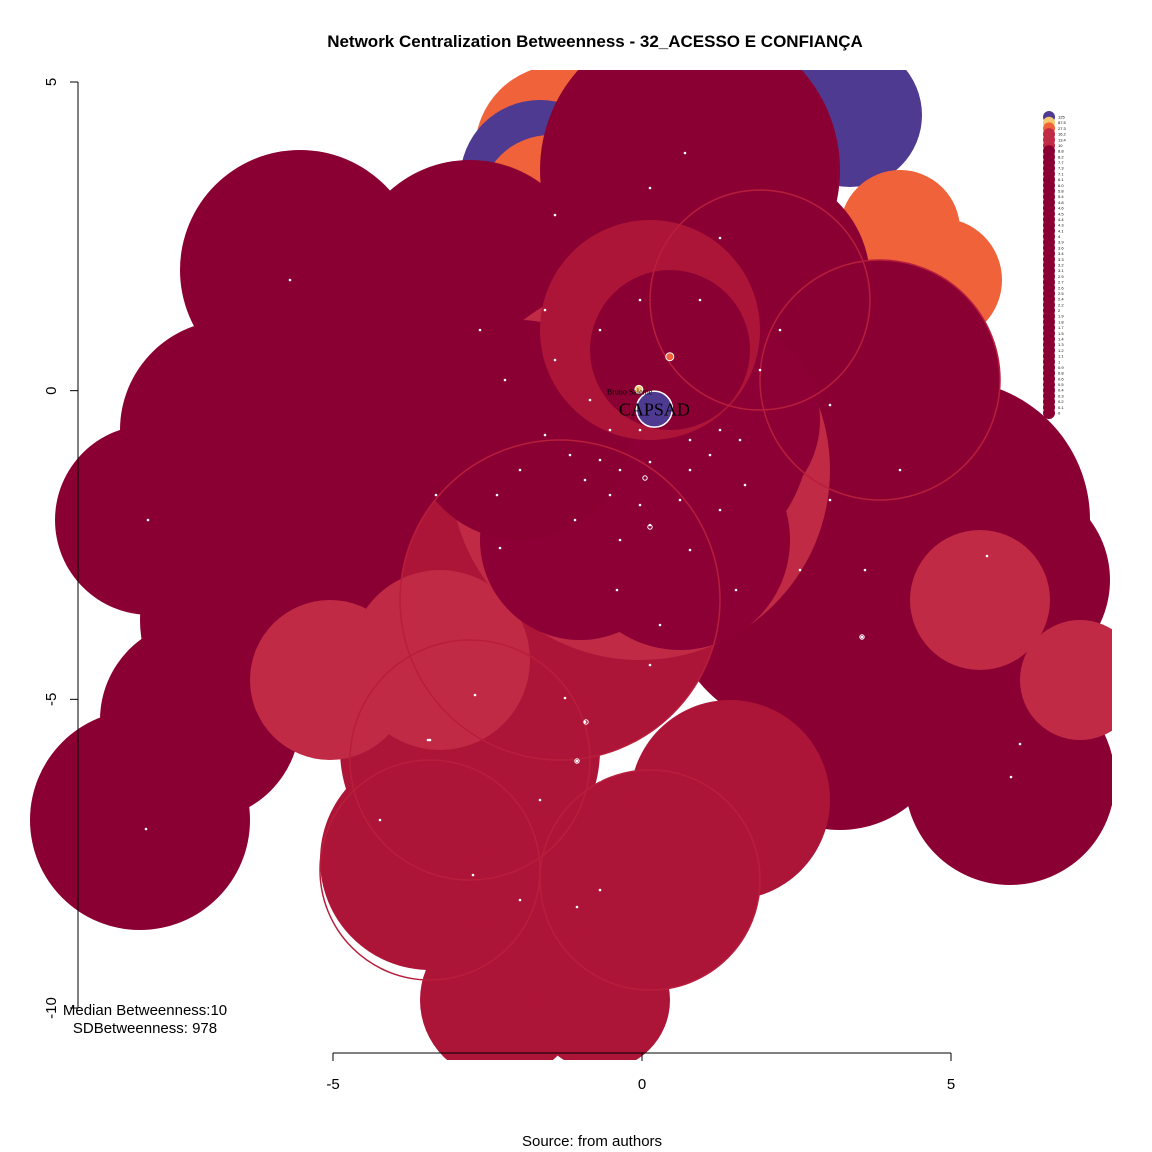  Describe the element at coordinates (1062, 128) in the screenshot. I see `legend-label: 27.3` at that location.